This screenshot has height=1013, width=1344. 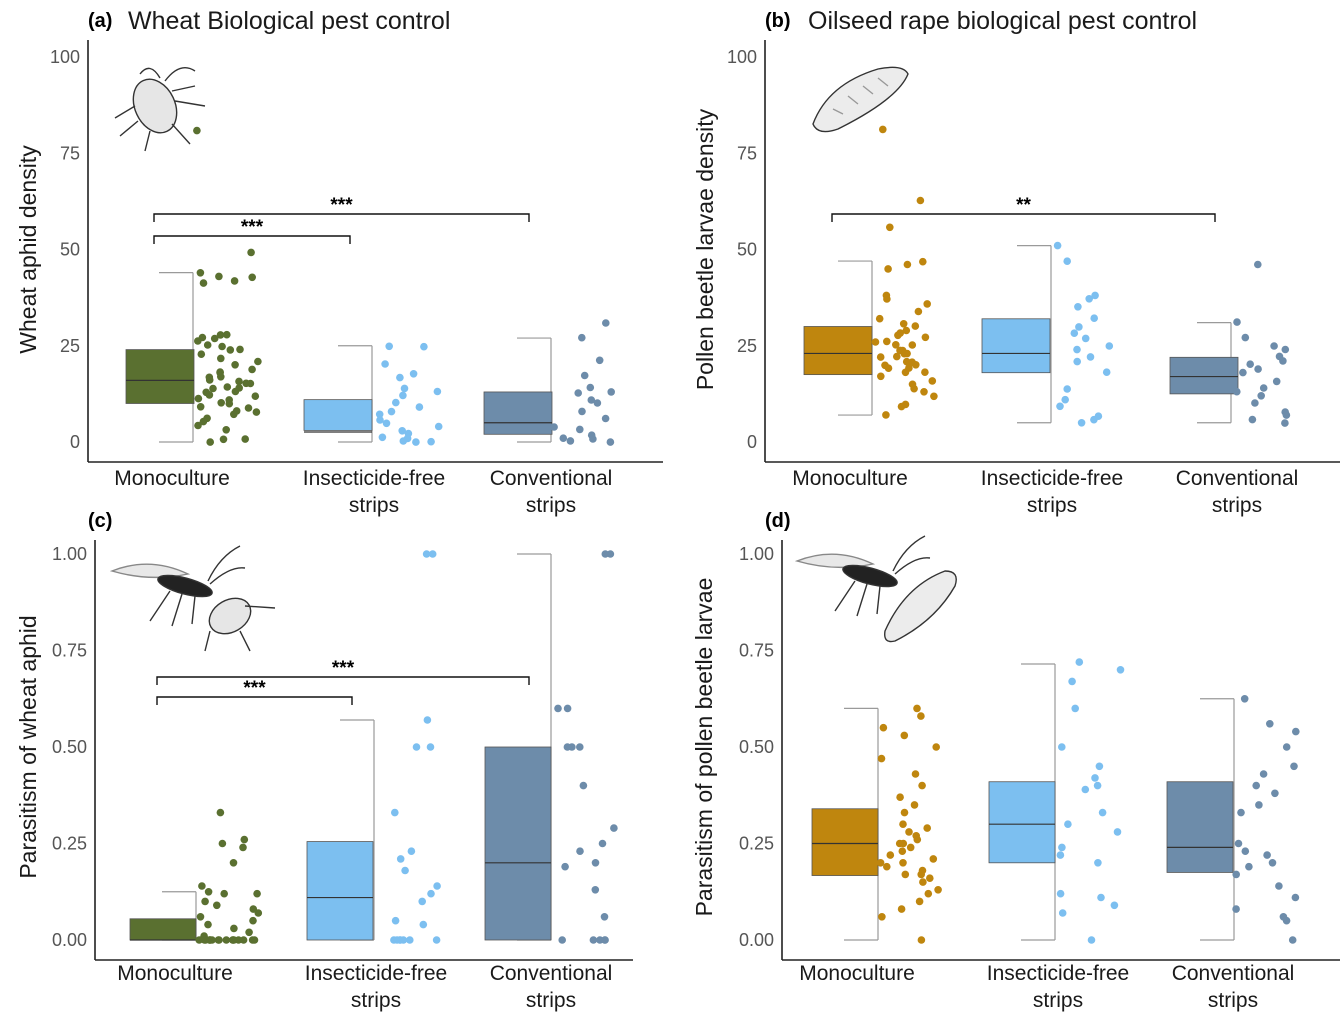 I want to click on x-category-label: Conventional, so click(x=1233, y=973).